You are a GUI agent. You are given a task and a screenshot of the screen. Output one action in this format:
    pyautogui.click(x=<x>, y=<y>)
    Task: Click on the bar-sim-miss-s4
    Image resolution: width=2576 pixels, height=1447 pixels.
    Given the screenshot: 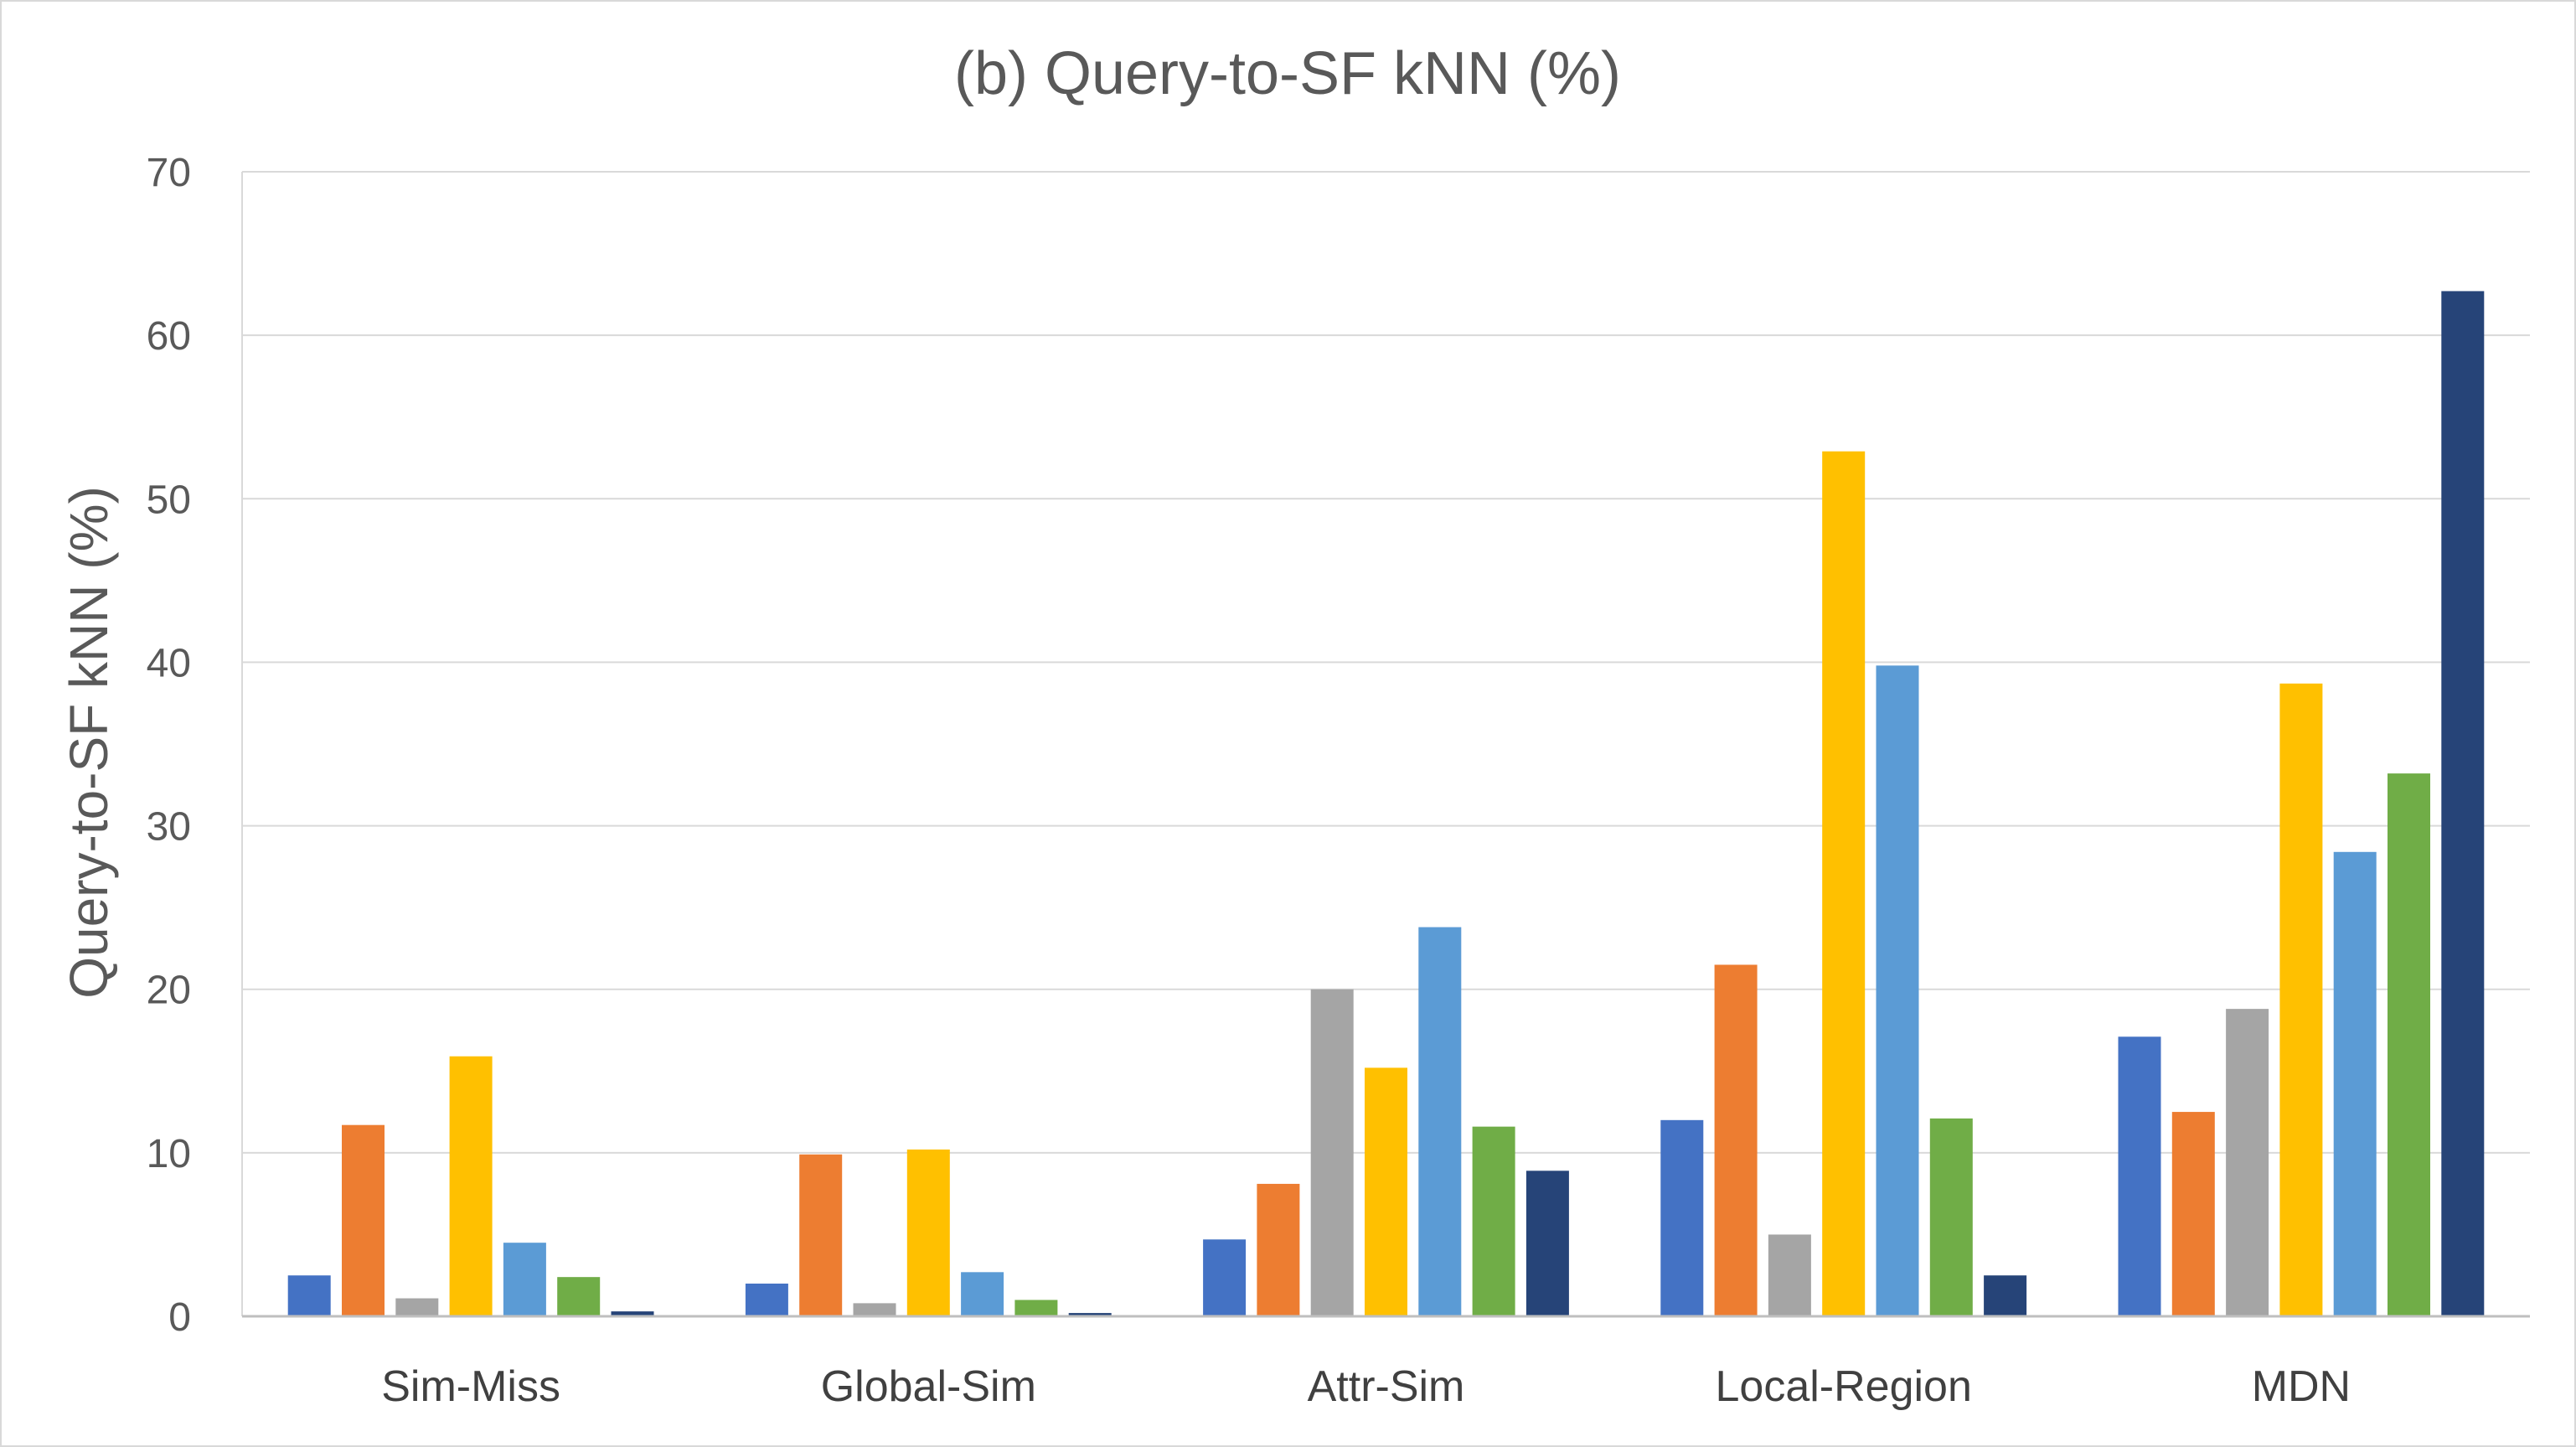 What is the action you would take?
    pyautogui.click(x=471, y=1186)
    